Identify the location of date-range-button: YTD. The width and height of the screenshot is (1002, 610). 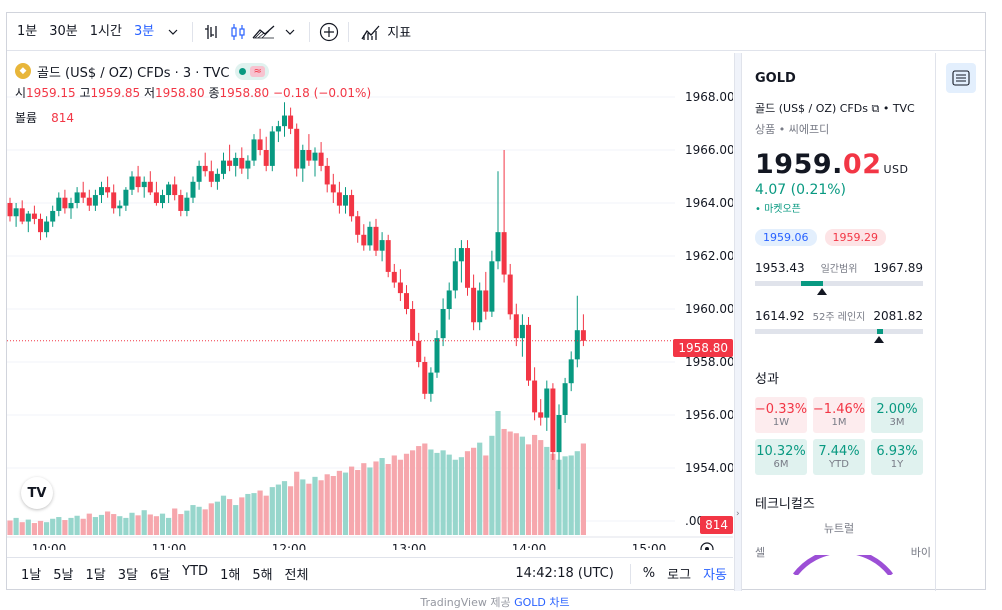
(195, 571).